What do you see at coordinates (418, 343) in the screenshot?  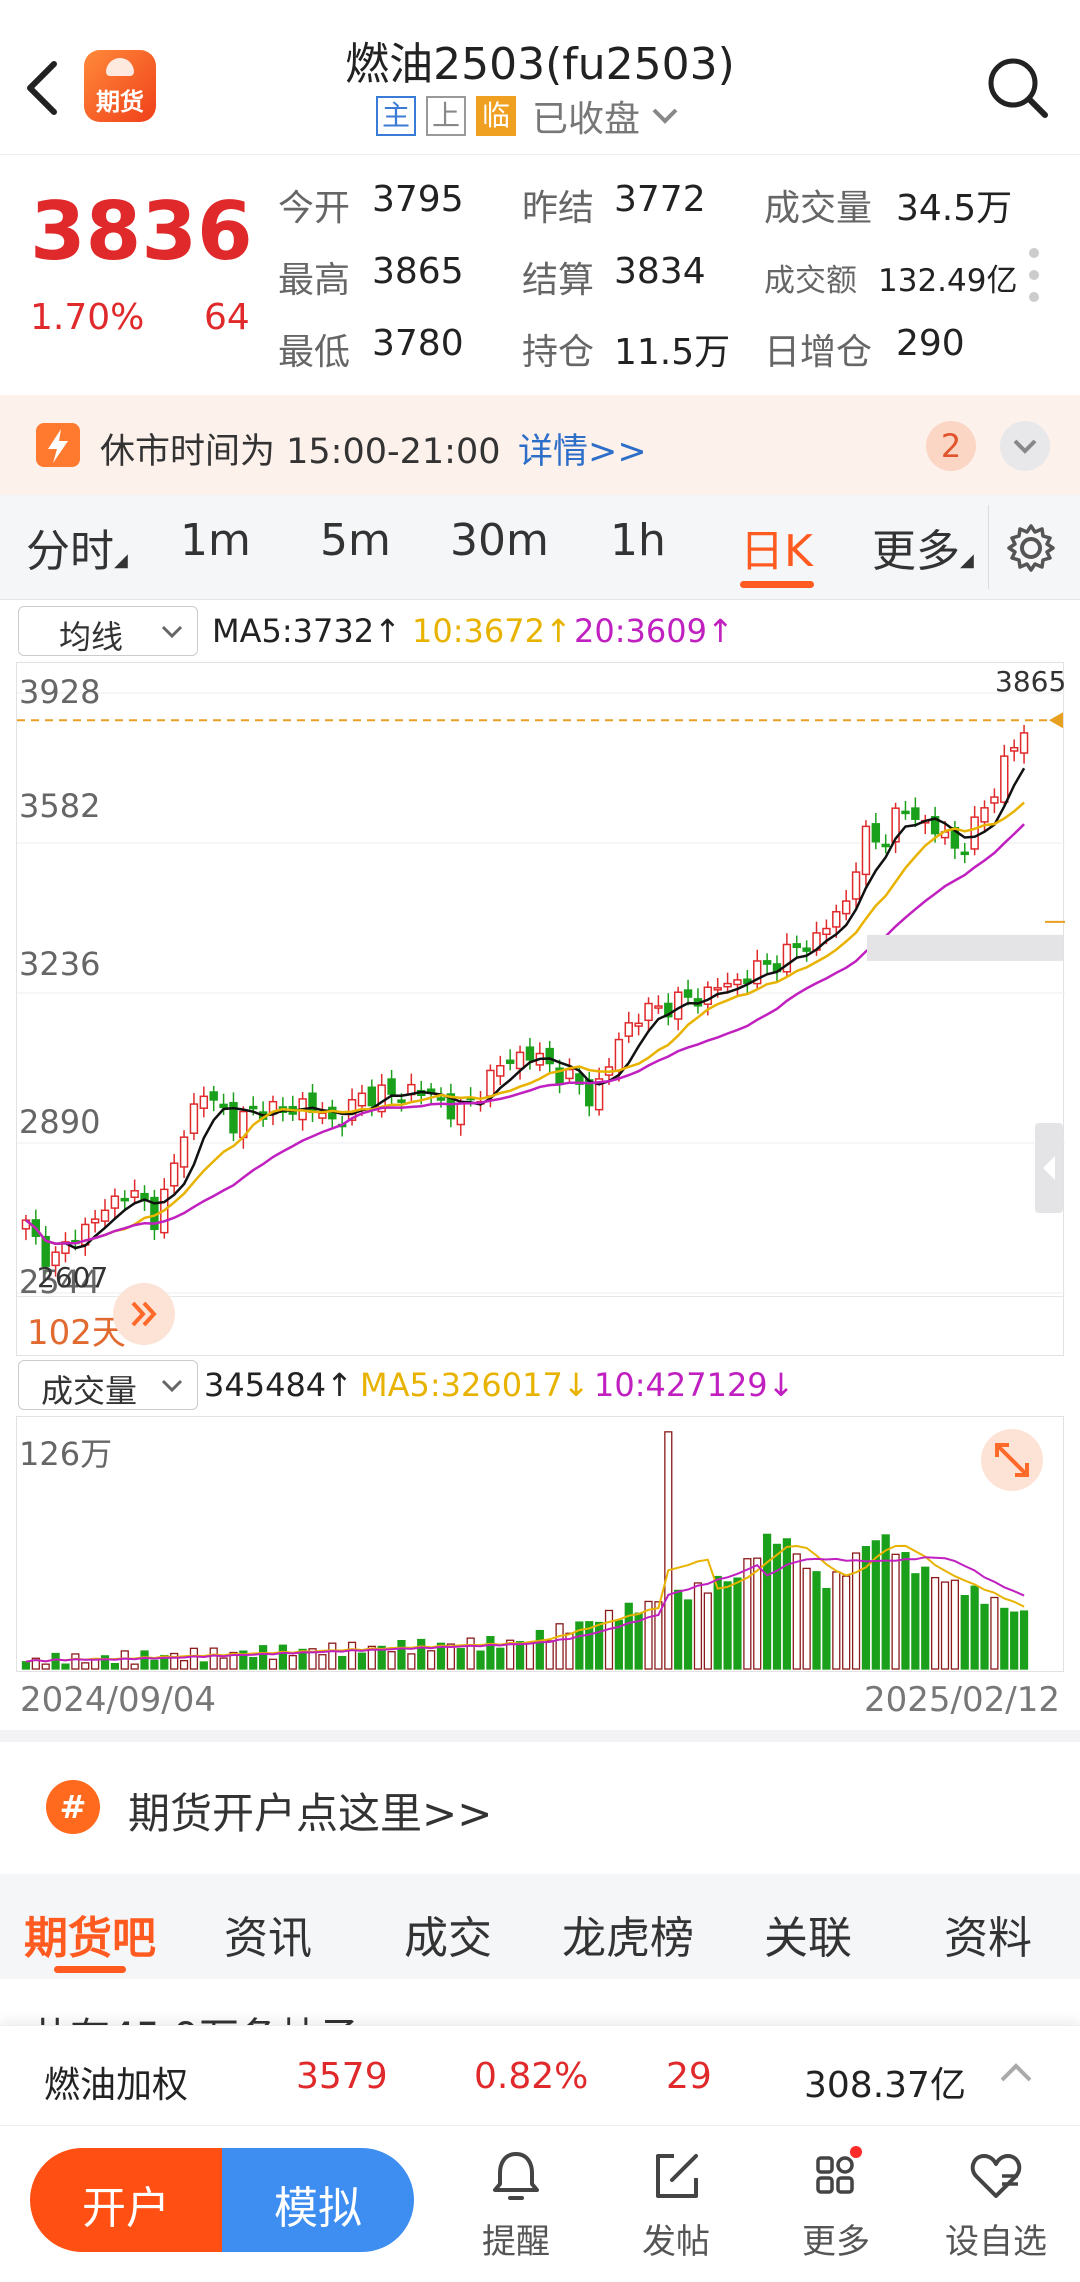 I see `low-value: 3780` at bounding box center [418, 343].